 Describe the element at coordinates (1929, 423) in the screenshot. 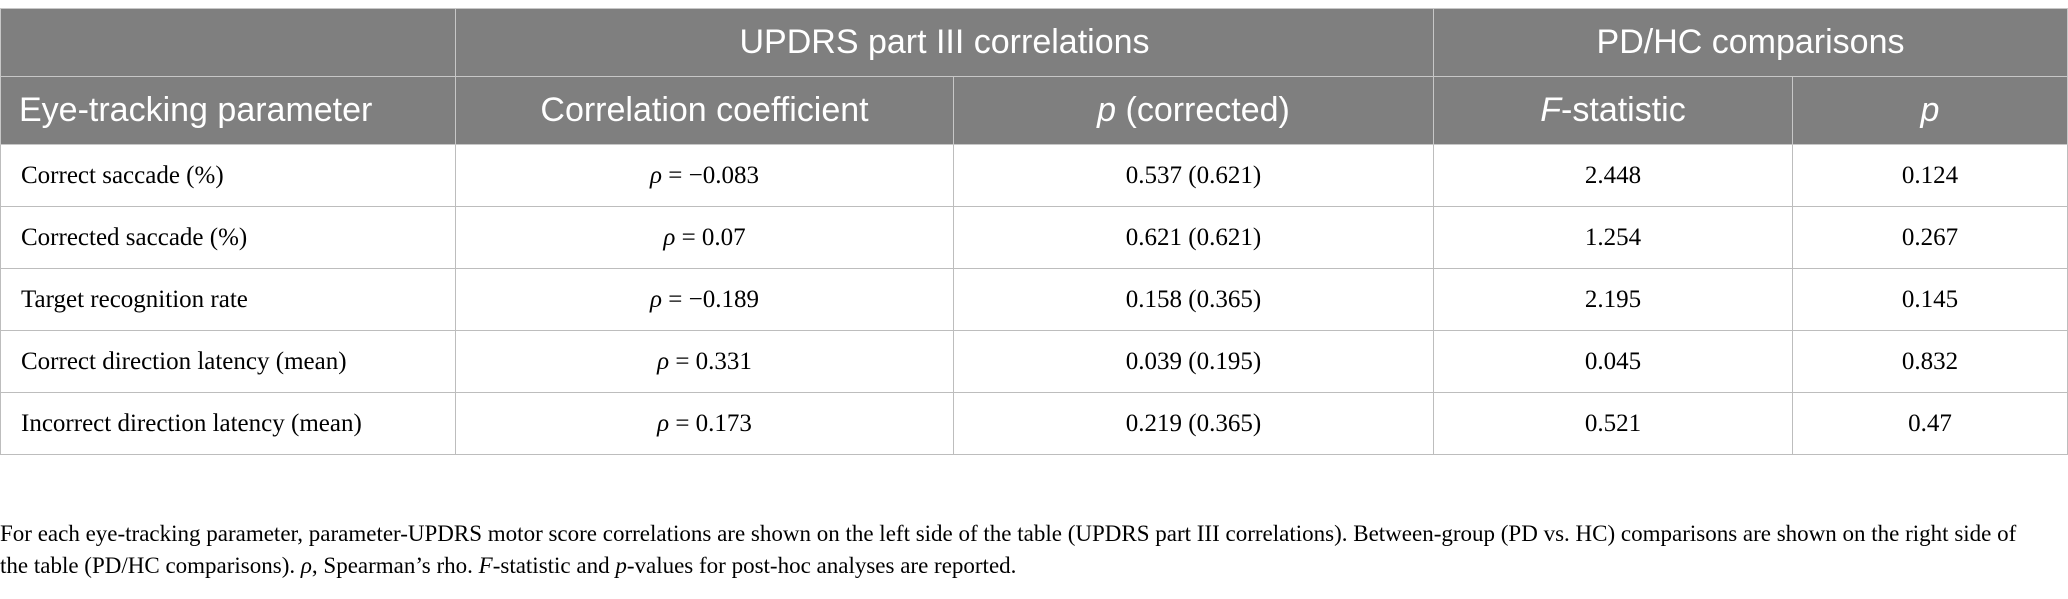

I see `p-cell: 0.47` at that location.